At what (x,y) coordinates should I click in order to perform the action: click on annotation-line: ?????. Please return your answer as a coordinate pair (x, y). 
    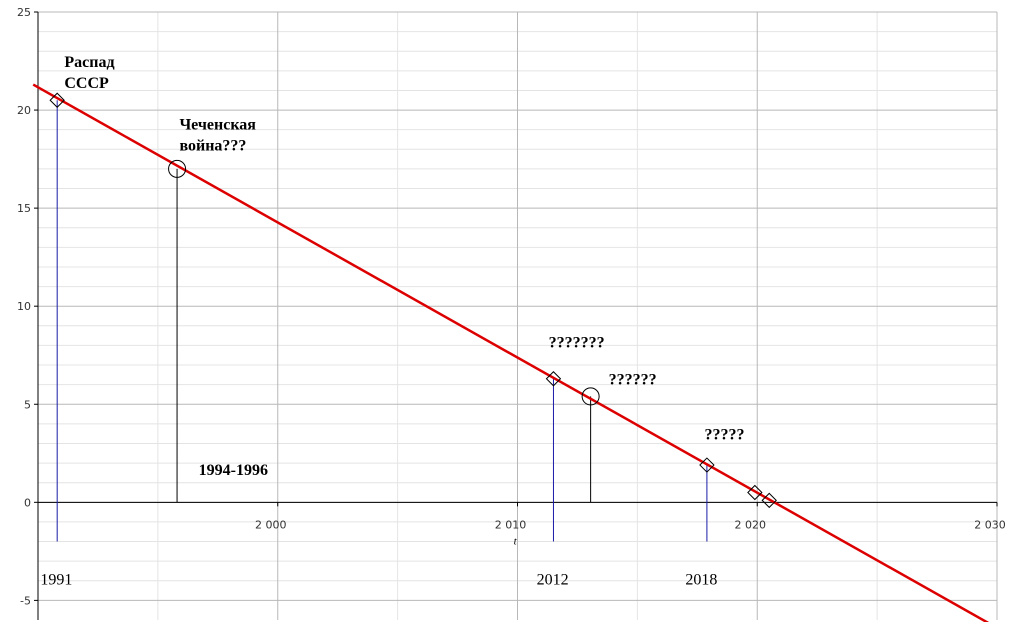
    Looking at the image, I should click on (725, 435).